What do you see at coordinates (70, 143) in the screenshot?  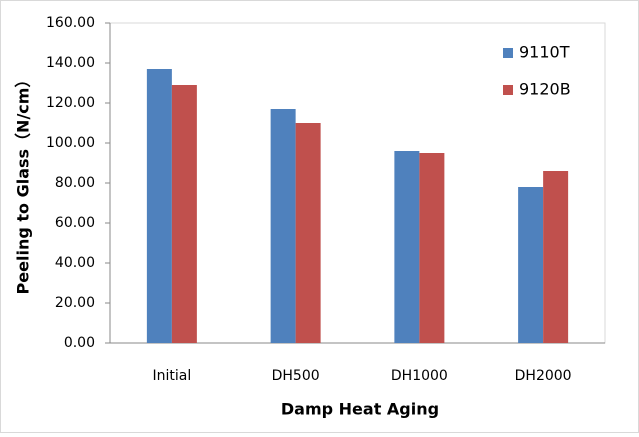 I see `y-tick-label: 100.00` at bounding box center [70, 143].